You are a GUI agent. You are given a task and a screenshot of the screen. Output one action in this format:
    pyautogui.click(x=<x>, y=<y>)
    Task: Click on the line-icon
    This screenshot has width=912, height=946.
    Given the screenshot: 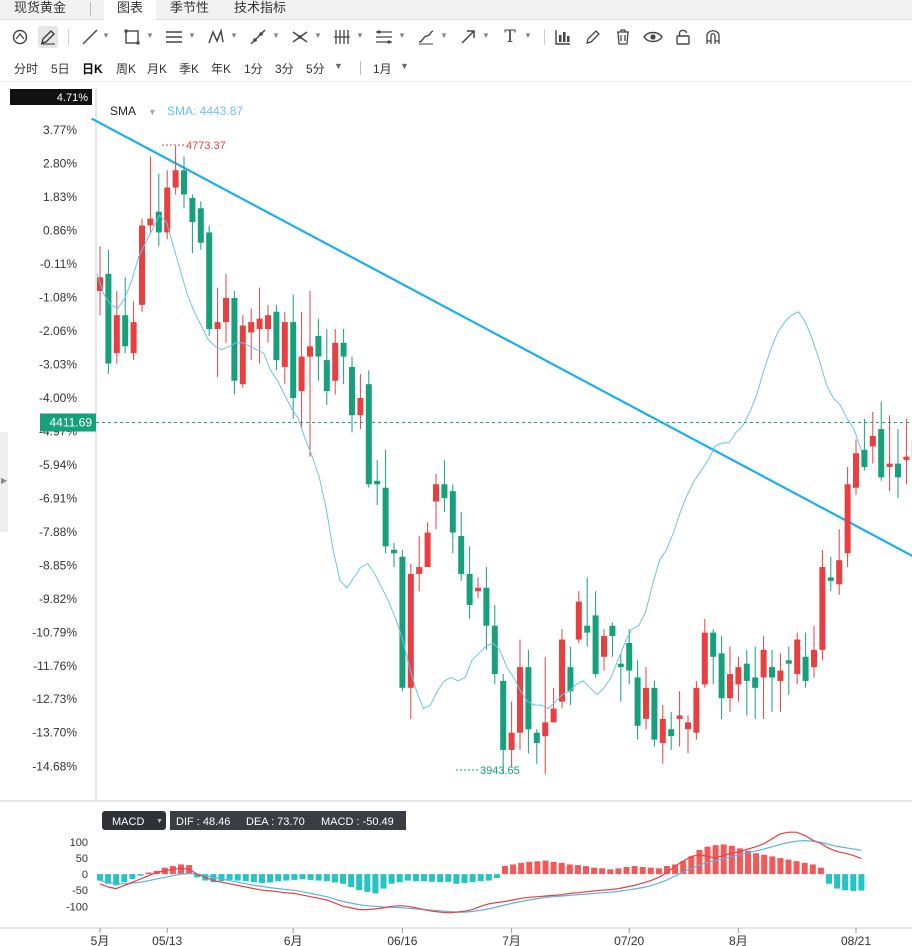 What is the action you would take?
    pyautogui.click(x=90, y=37)
    